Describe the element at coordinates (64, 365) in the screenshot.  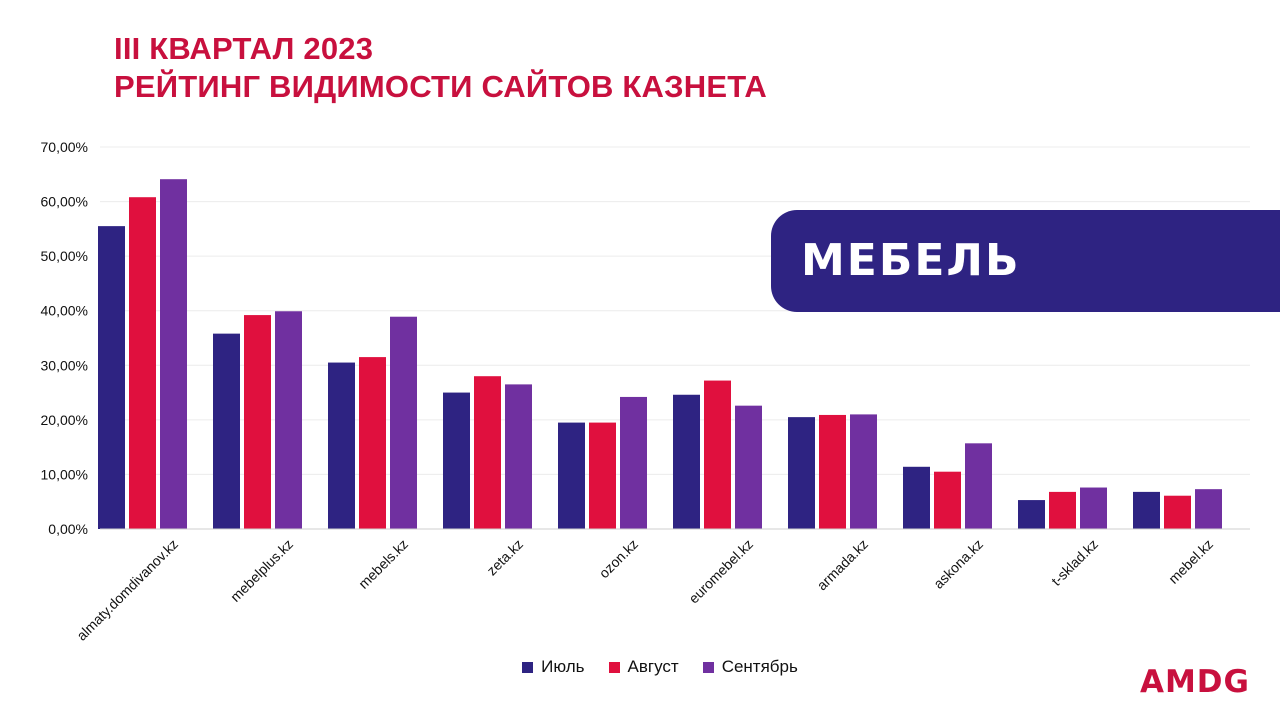
I see `y-tick-label: 30,00%` at that location.